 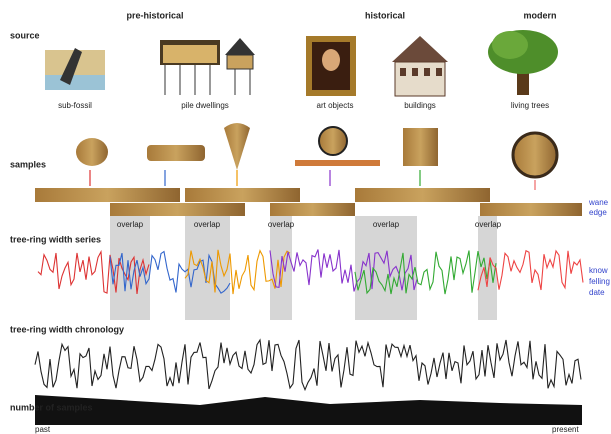 I want to click on period-title: modern, so click(x=539, y=15).